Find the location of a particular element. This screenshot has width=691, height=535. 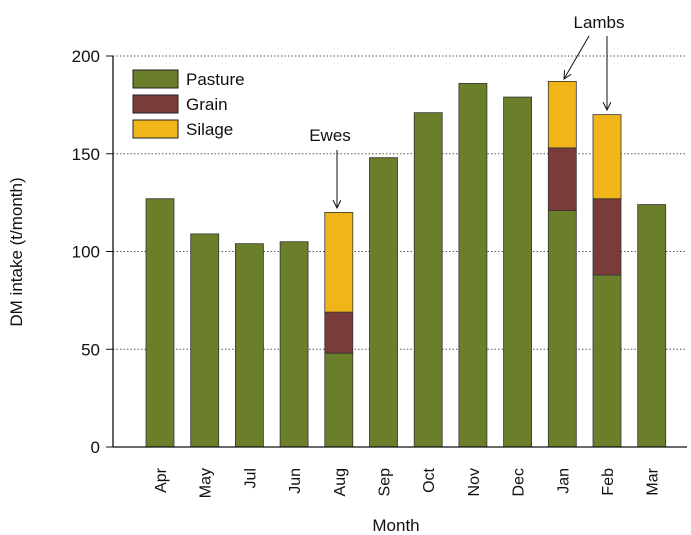

y-tick-label: 50 is located at coordinates (90, 349).